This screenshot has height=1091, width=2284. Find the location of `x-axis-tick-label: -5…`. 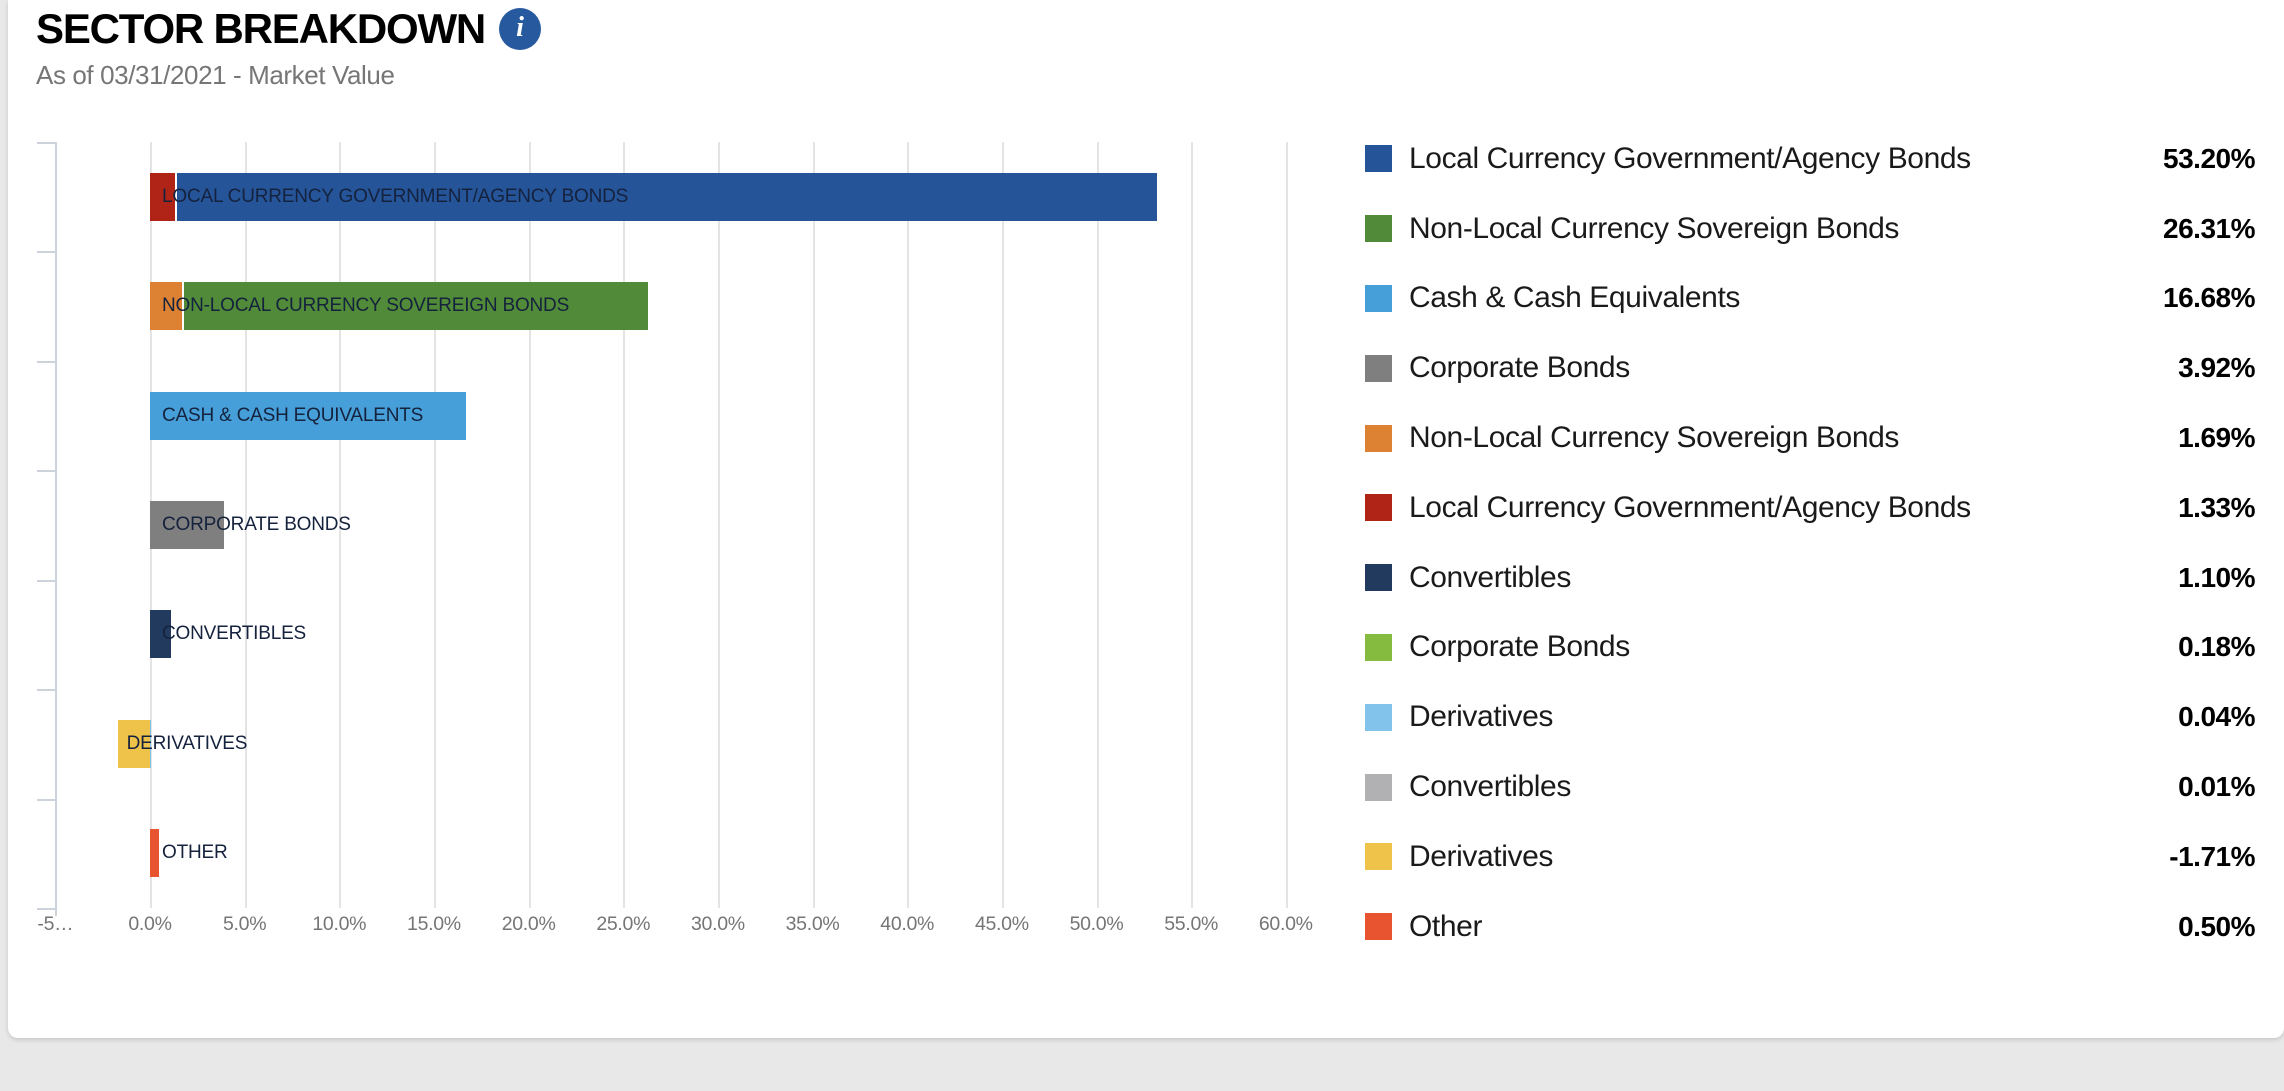

x-axis-tick-label: -5… is located at coordinates (55, 924).